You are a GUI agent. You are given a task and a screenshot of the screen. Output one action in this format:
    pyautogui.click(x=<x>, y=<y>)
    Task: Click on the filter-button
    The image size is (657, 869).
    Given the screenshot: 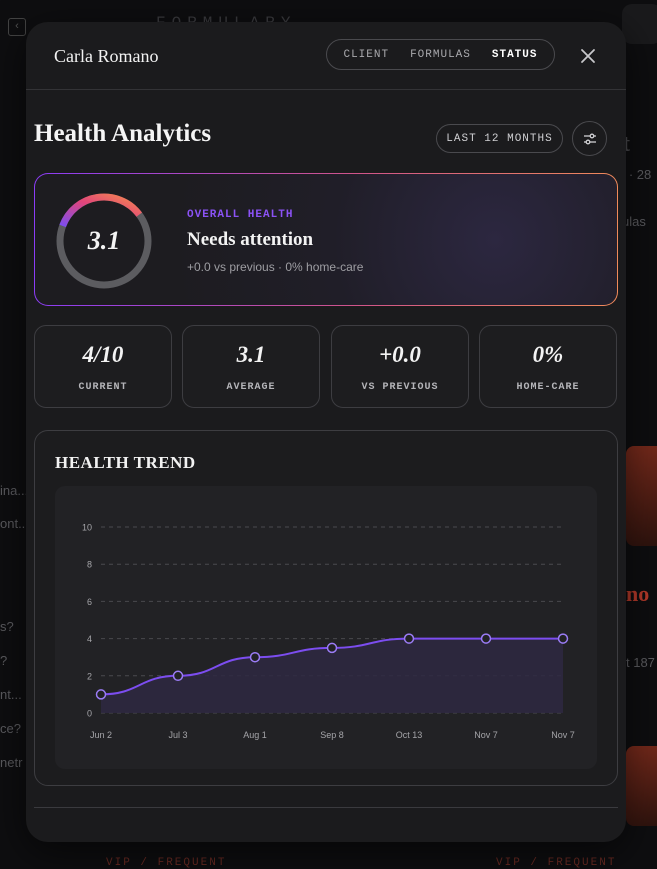 What is the action you would take?
    pyautogui.click(x=589, y=138)
    